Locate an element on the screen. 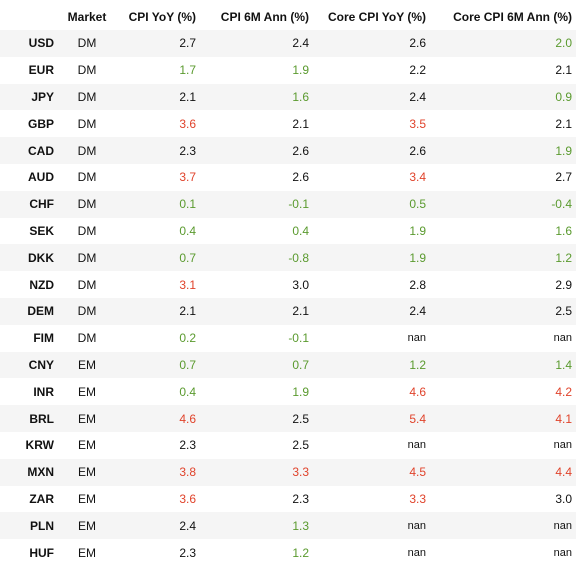  cell-core-cpi-yoy: 4.5 is located at coordinates (417, 472).